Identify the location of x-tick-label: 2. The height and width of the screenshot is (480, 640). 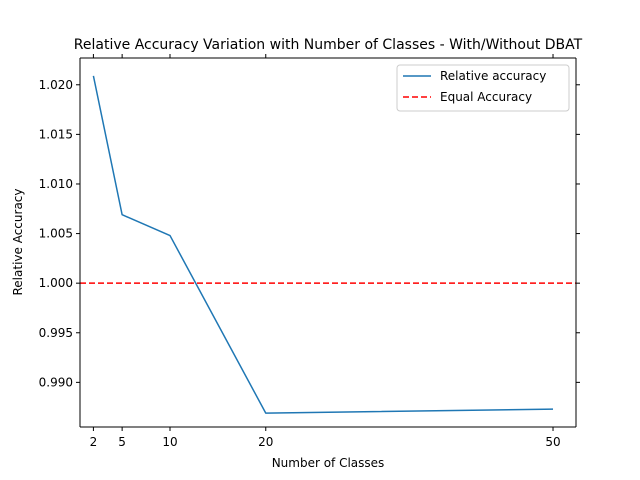
(94, 442).